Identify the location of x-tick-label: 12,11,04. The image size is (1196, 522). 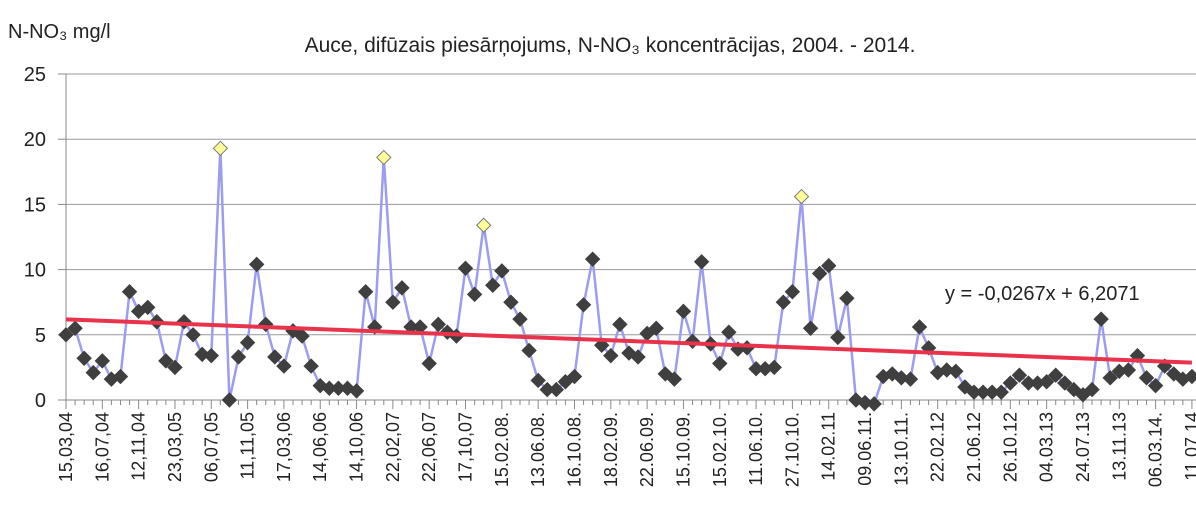
(139, 446).